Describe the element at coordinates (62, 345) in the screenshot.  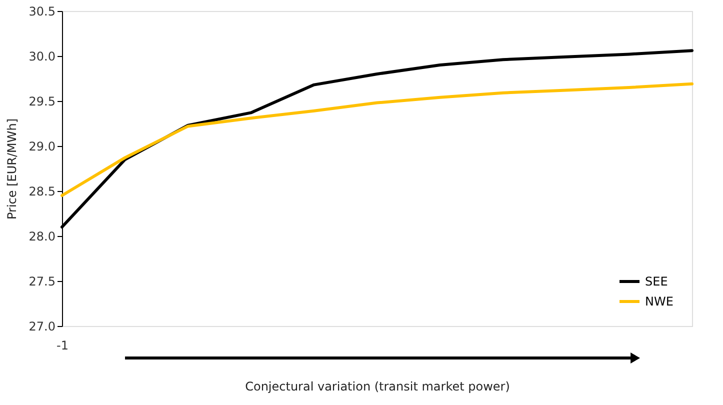
I see `x-tick-label: -1` at that location.